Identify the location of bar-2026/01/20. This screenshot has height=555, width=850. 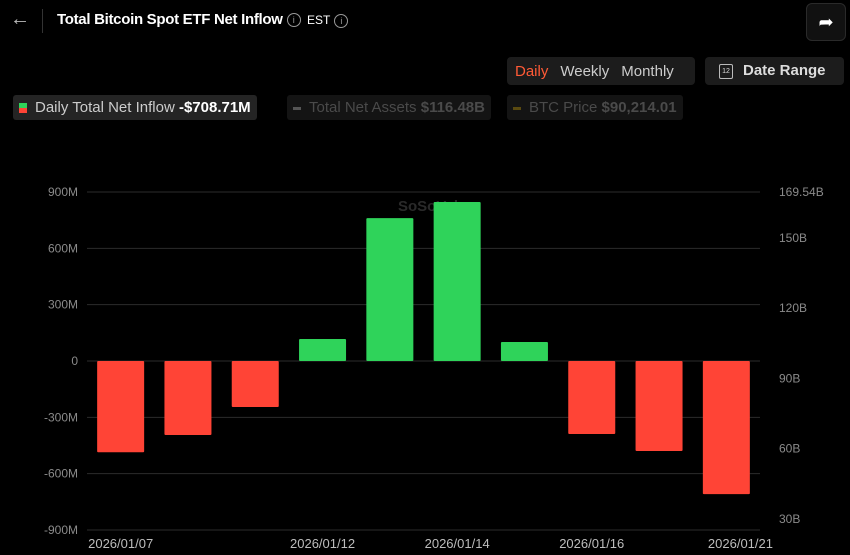
(659, 406).